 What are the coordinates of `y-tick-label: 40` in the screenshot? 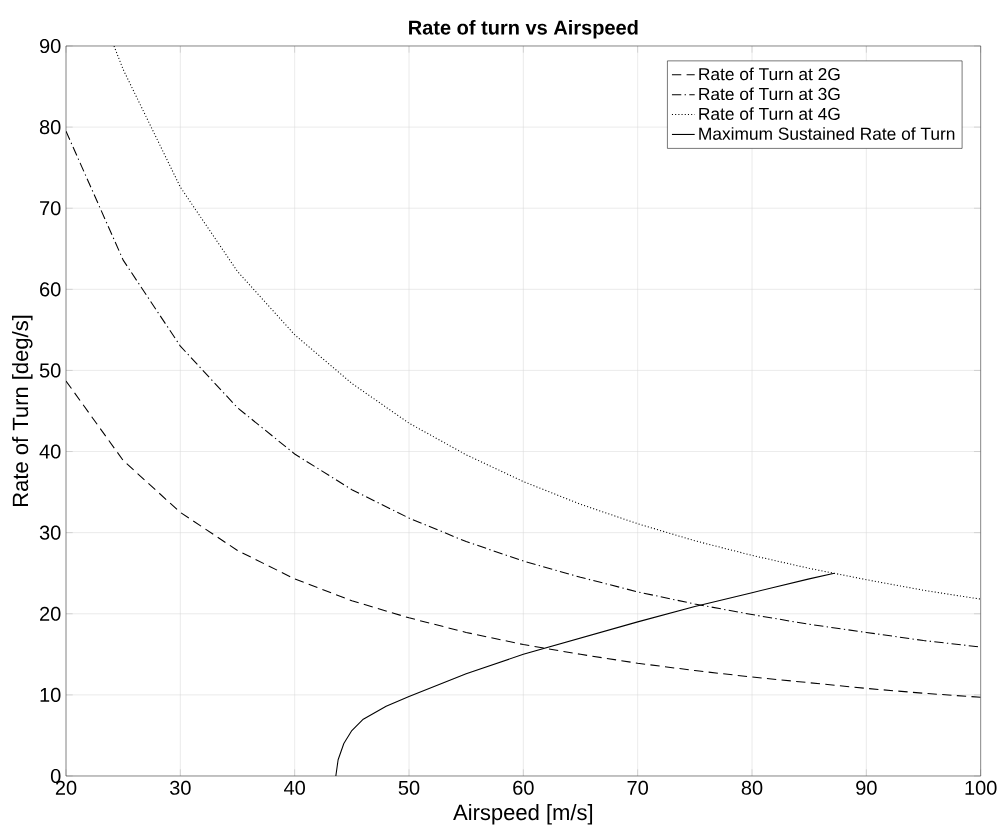 It's located at (50, 451).